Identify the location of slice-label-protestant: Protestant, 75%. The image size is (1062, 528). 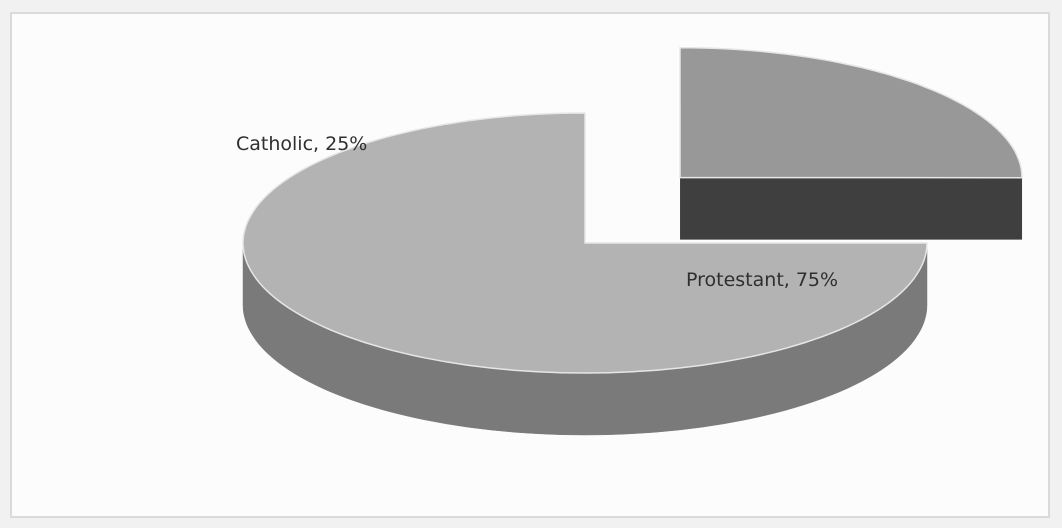
(762, 280).